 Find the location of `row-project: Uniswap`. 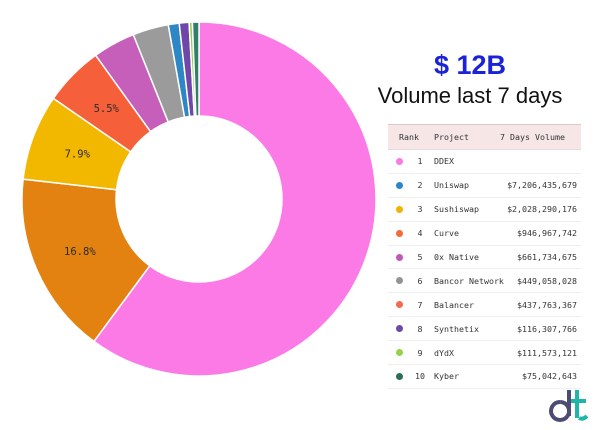

row-project: Uniswap is located at coordinates (451, 185).